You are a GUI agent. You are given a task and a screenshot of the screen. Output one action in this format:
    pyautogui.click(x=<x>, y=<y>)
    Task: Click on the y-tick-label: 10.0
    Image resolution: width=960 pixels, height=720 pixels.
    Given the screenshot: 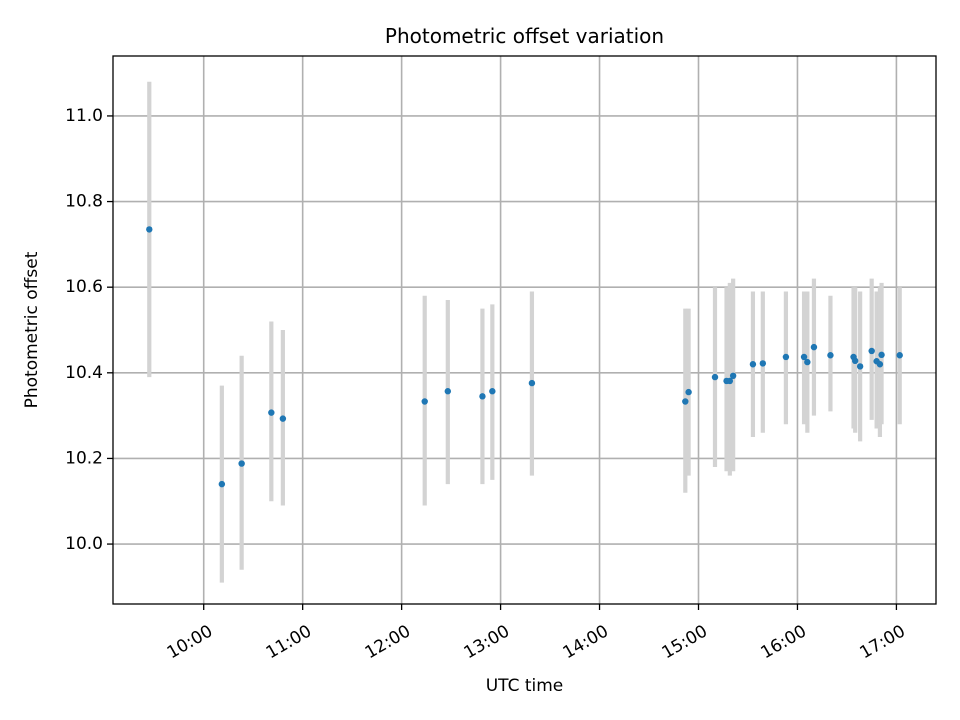 What is the action you would take?
    pyautogui.click(x=84, y=544)
    